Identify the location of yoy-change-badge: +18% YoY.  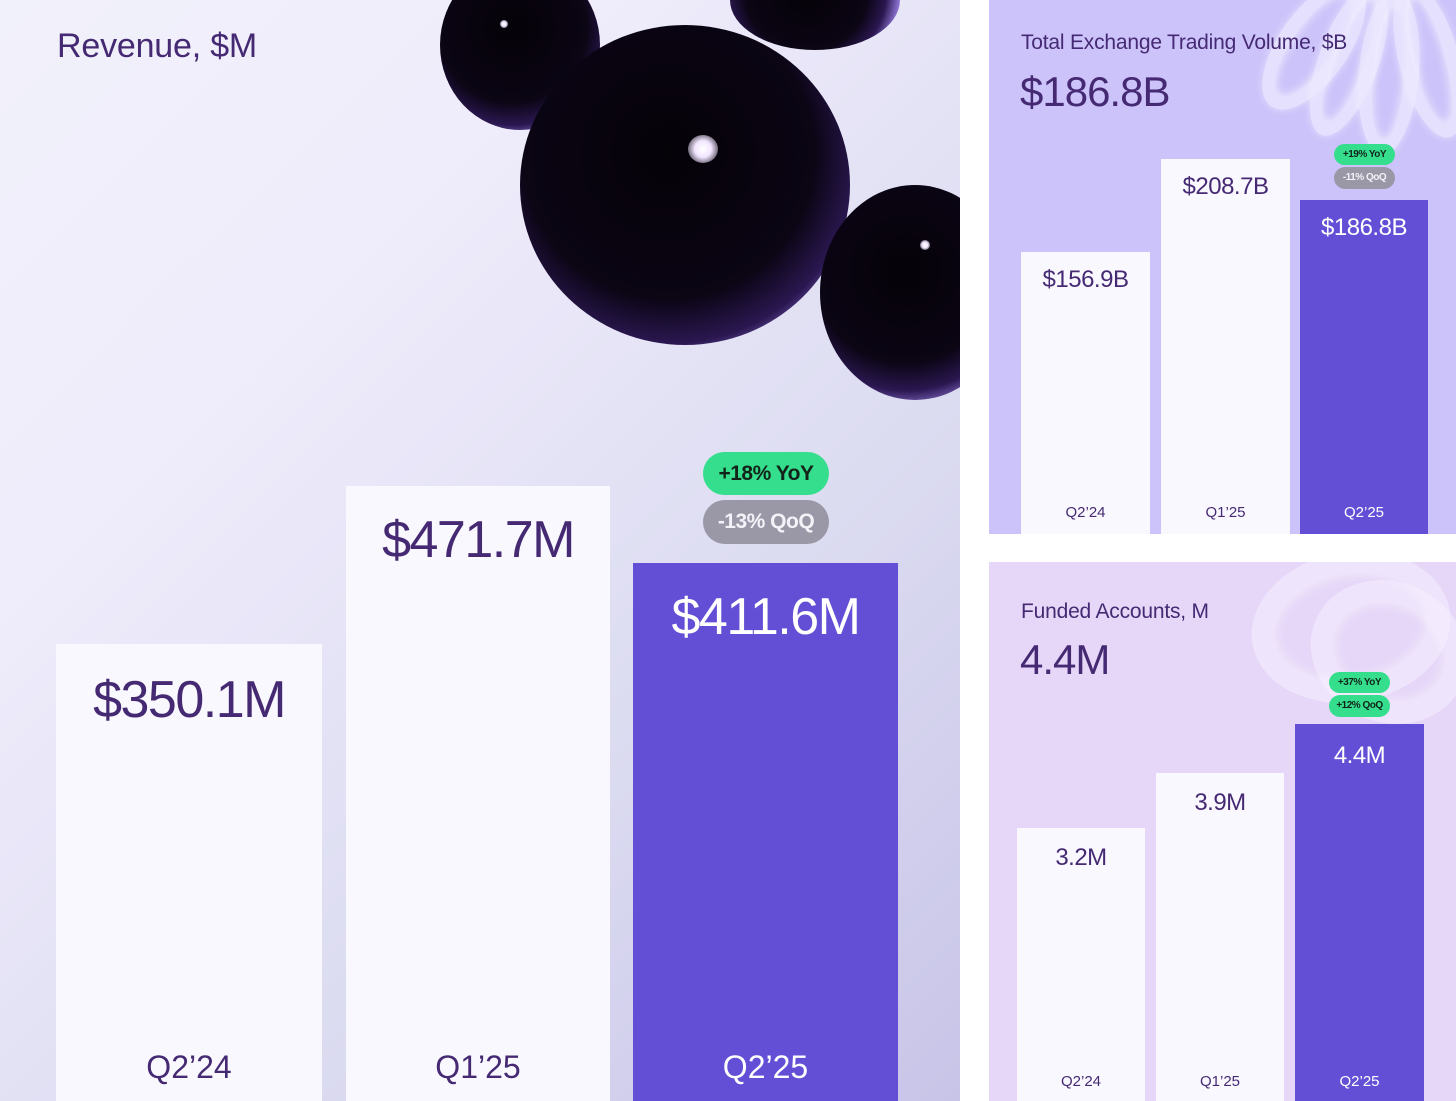
(766, 473).